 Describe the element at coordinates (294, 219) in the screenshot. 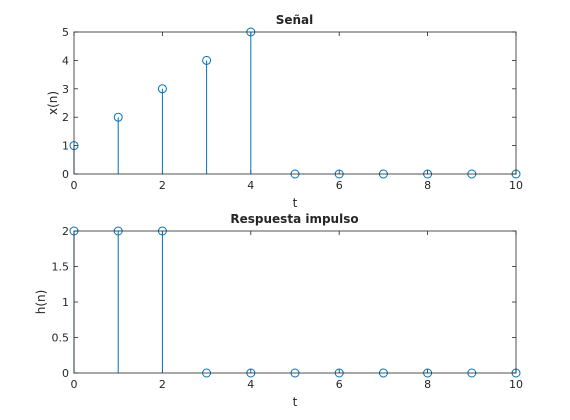

I see `impulse-response-title: Respuesta impulso` at that location.